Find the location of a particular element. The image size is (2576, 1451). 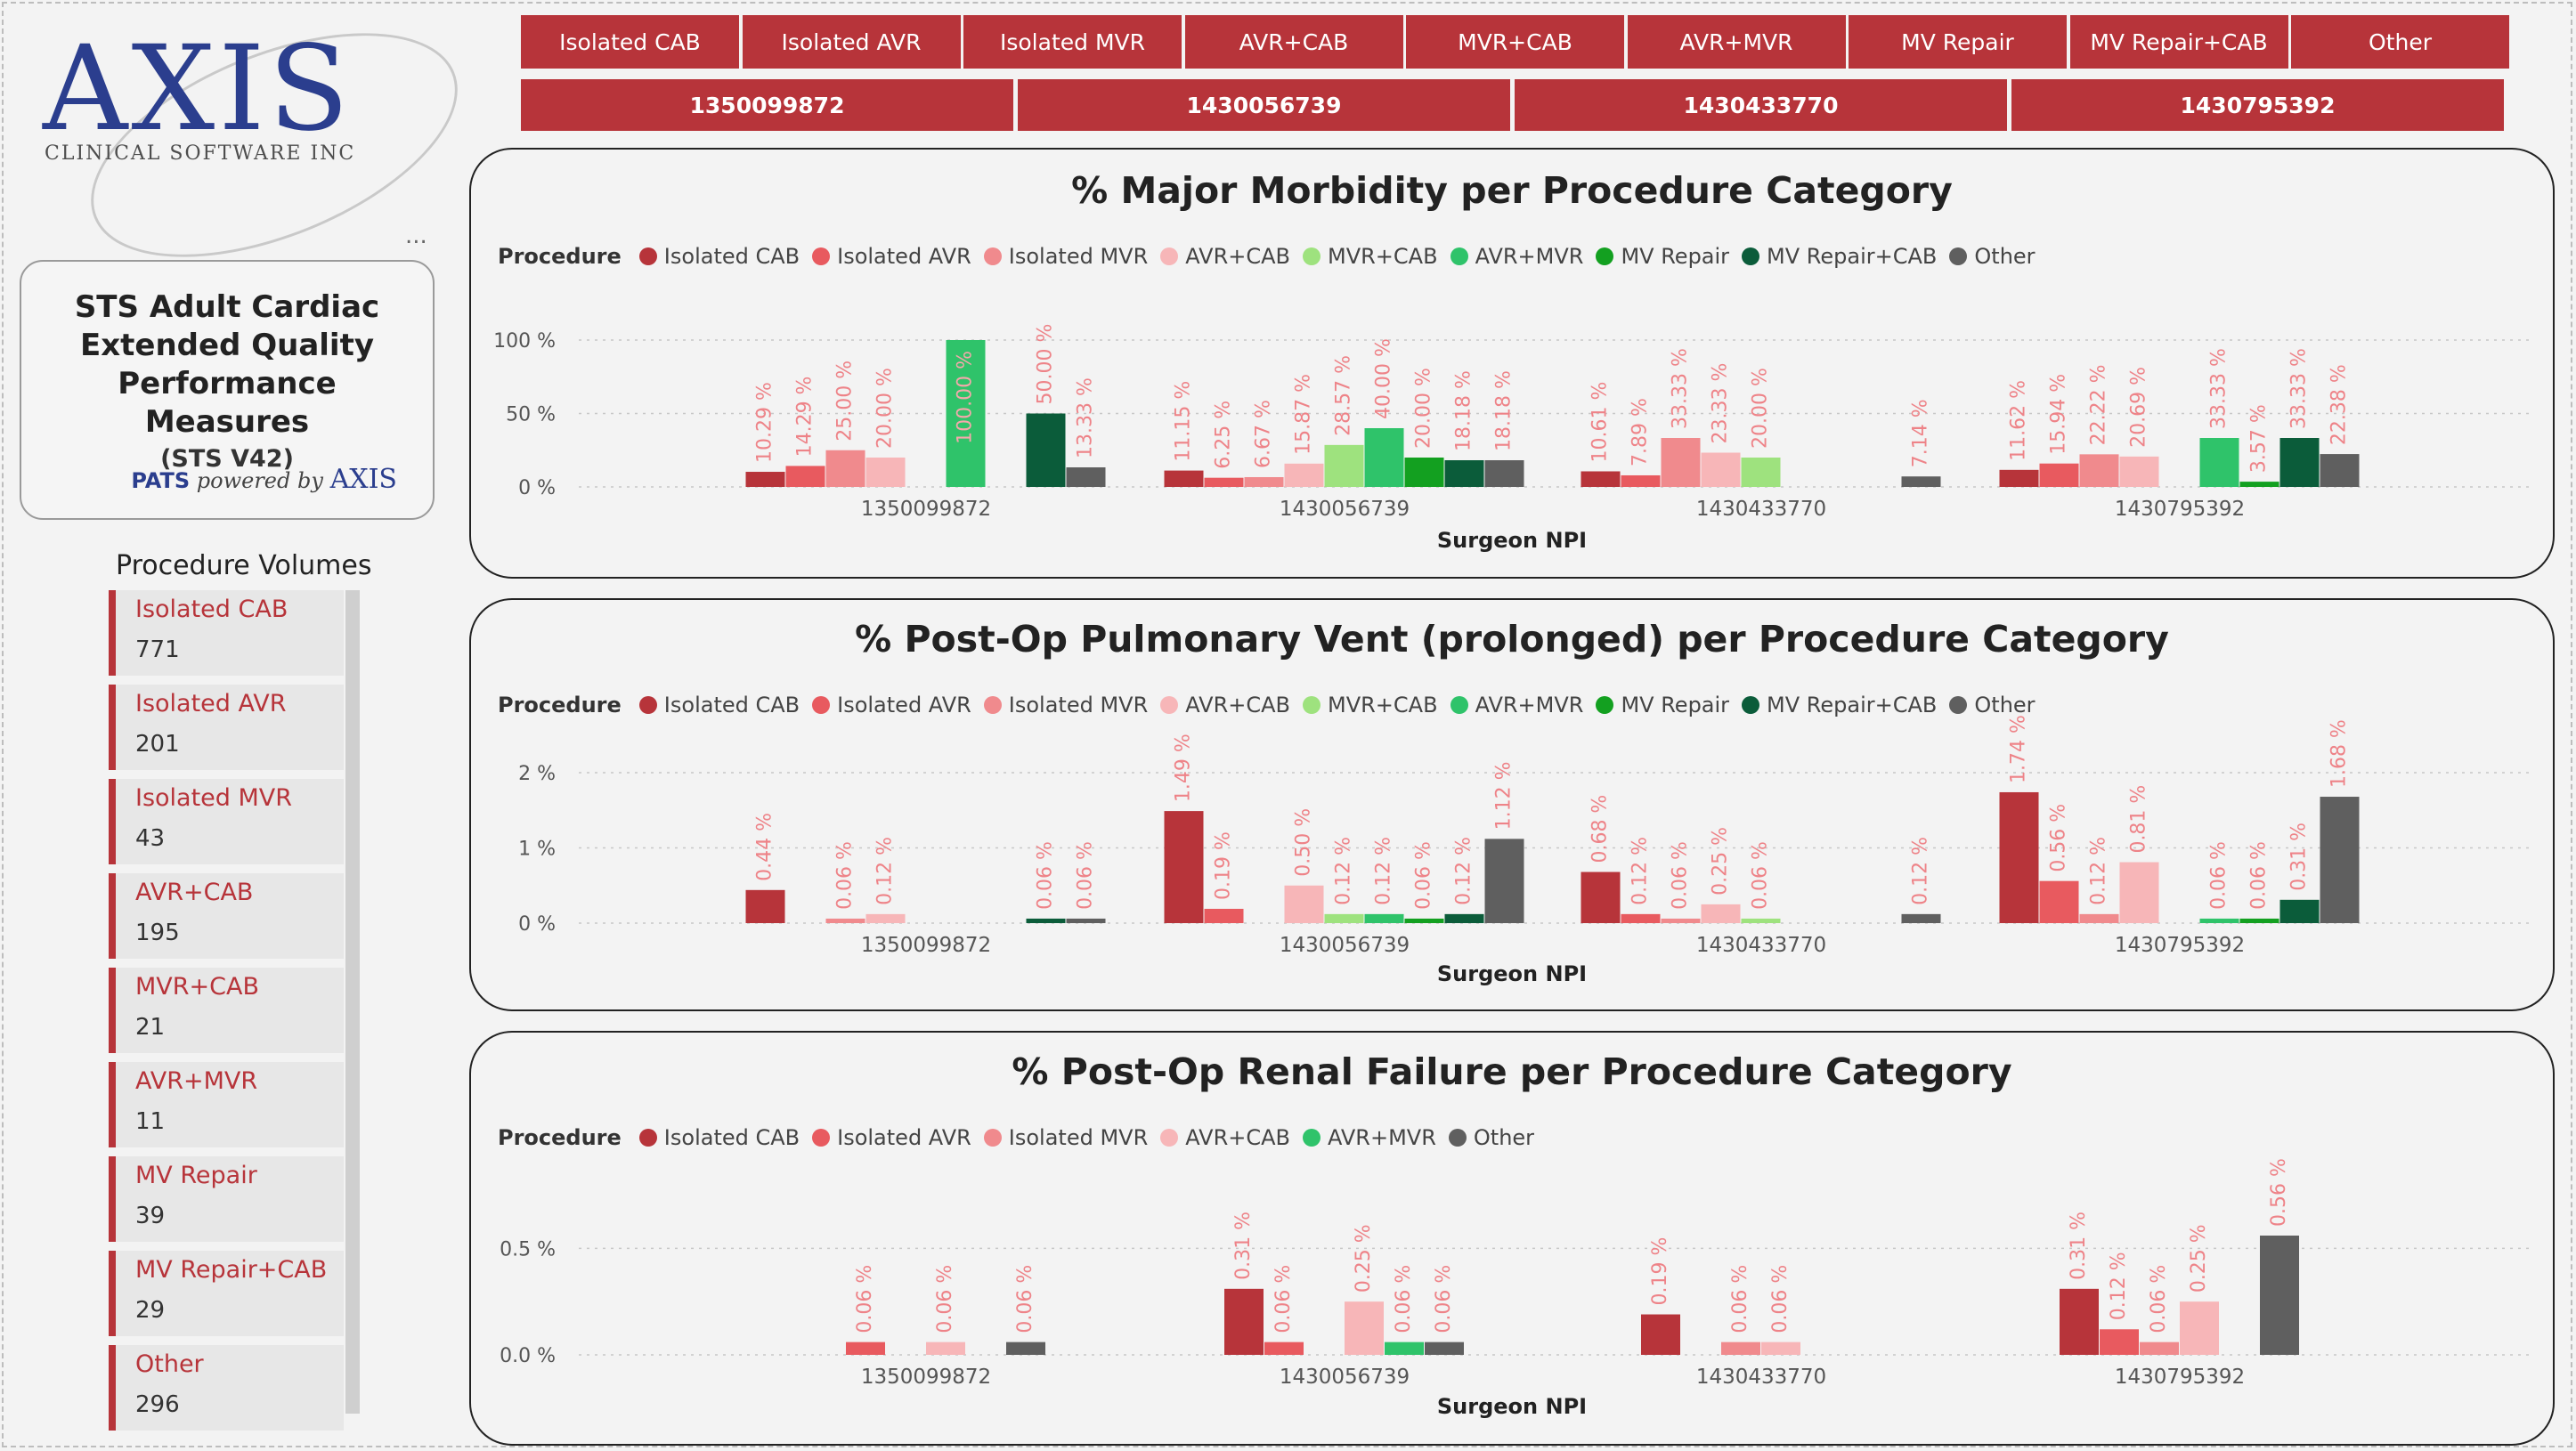

volume-item: Other 296 is located at coordinates (226, 1388).